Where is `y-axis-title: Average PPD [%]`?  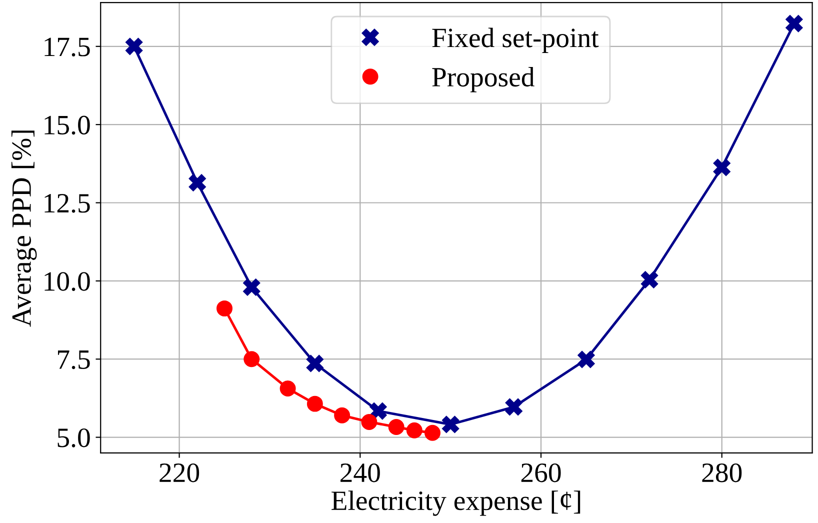
y-axis-title: Average PPD [%] is located at coordinates (24, 228).